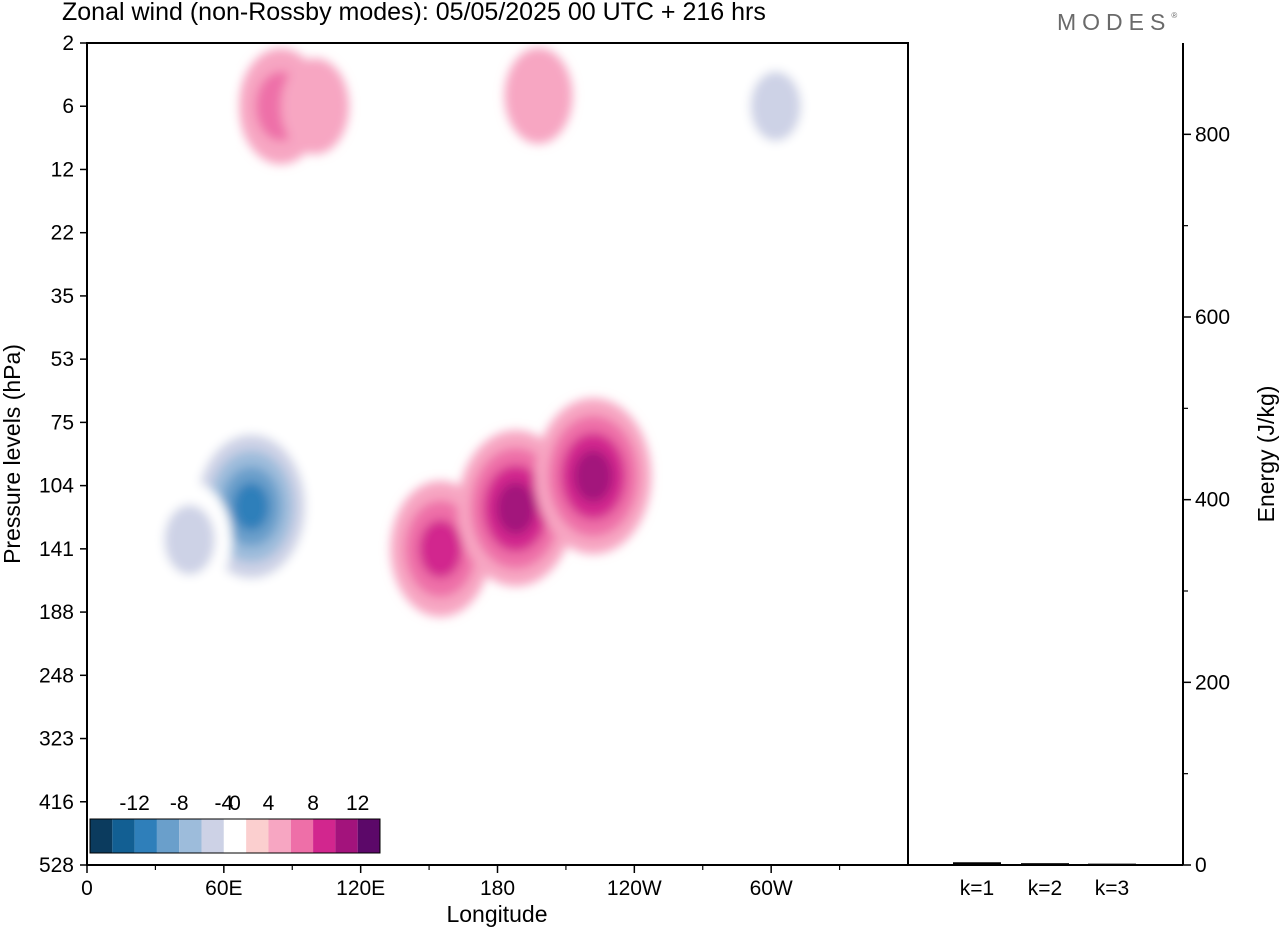  Describe the element at coordinates (56, 486) in the screenshot. I see `y-tick-label: 104` at that location.